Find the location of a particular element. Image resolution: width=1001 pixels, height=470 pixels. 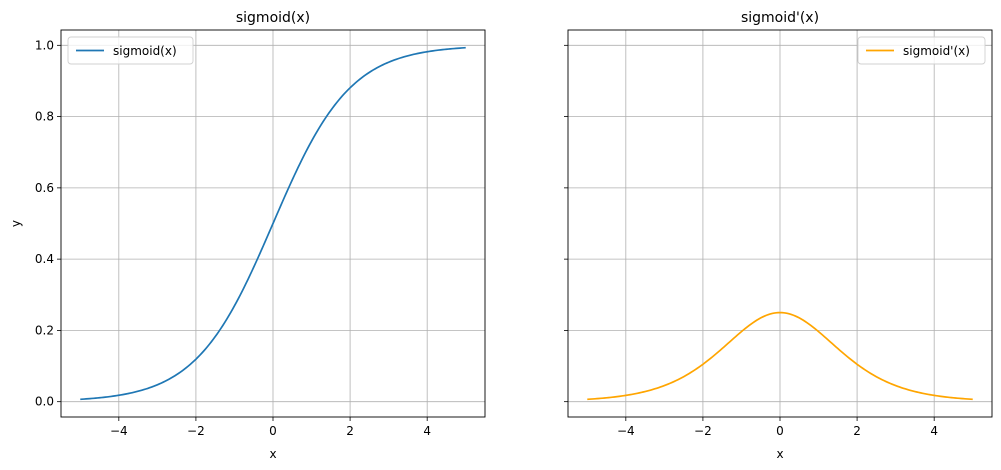

y-tick-label: 0.4 is located at coordinates (44, 259).